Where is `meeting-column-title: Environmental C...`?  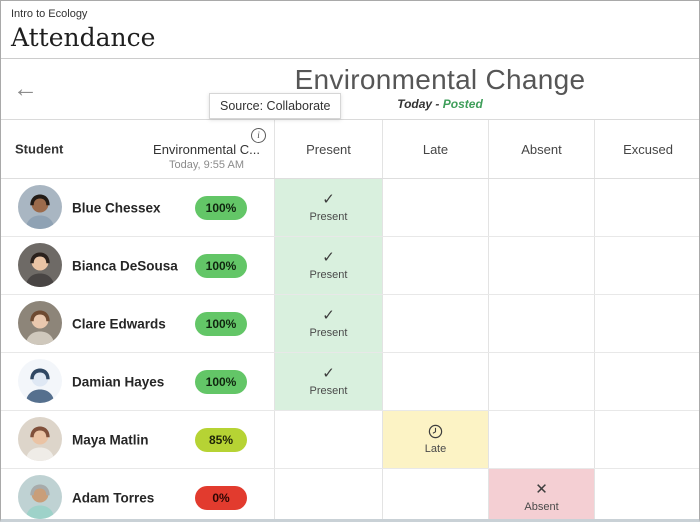 meeting-column-title: Environmental C... is located at coordinates (206, 149).